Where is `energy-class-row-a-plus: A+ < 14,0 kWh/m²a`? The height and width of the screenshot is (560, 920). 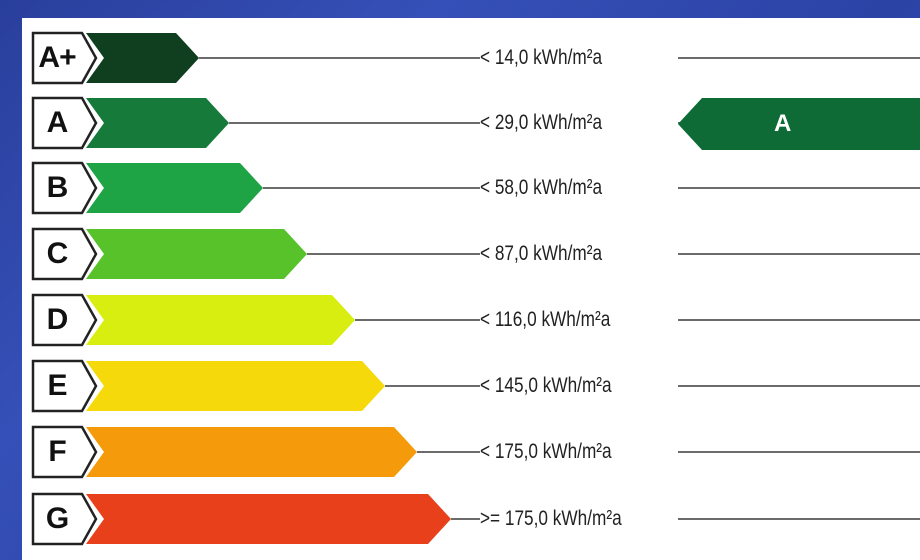
energy-class-row-a-plus: A+ < 14,0 kWh/m²a is located at coordinates (471, 58).